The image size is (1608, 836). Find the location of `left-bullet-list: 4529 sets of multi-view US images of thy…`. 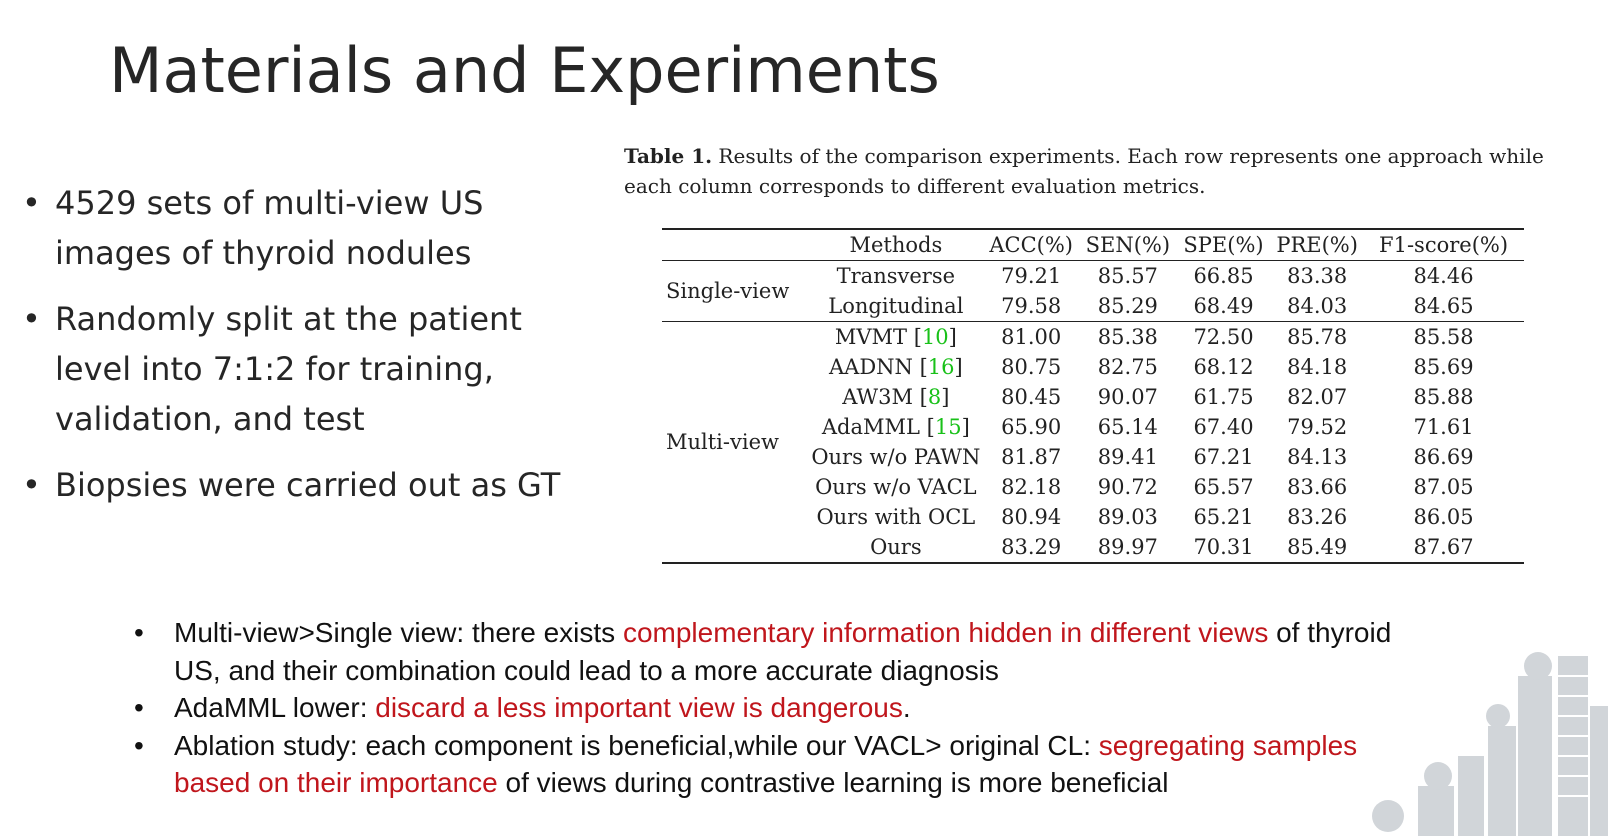

left-bullet-list: 4529 sets of multi-view US images of thy… is located at coordinates (302, 352).